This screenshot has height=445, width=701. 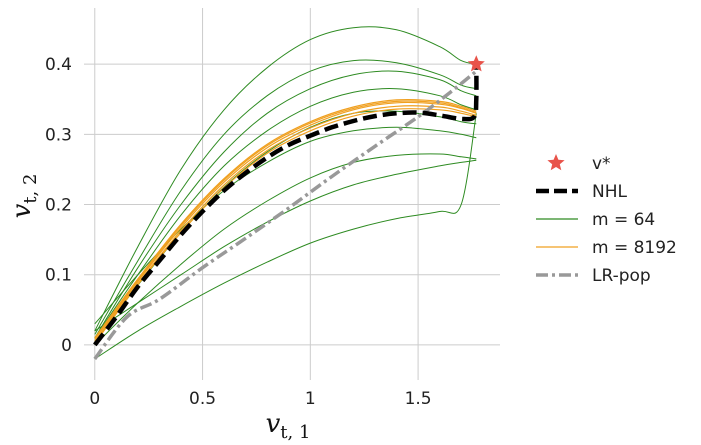 What do you see at coordinates (601, 164) in the screenshot?
I see `legend-label-star: v*` at bounding box center [601, 164].